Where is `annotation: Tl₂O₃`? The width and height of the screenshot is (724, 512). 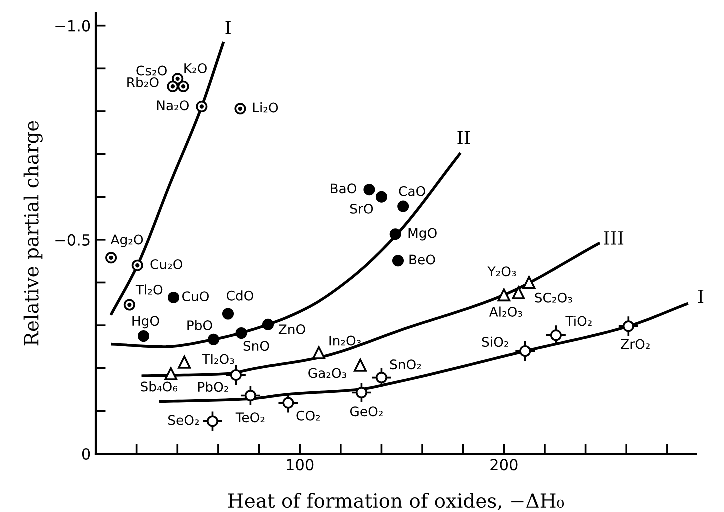
annotation: Tl₂O₃ is located at coordinates (218, 359).